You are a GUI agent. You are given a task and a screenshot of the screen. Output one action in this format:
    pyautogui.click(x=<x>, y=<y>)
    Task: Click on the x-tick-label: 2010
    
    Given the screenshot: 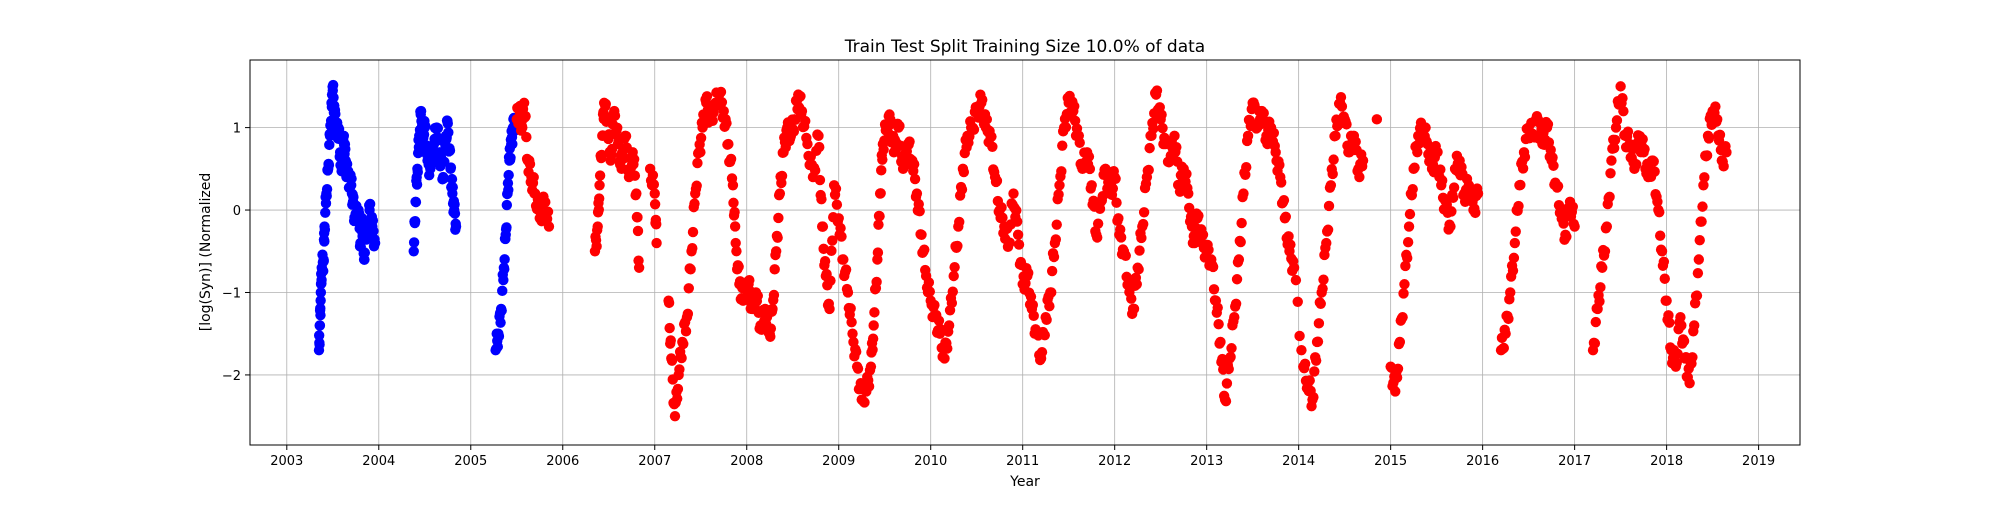 What is the action you would take?
    pyautogui.click(x=930, y=461)
    